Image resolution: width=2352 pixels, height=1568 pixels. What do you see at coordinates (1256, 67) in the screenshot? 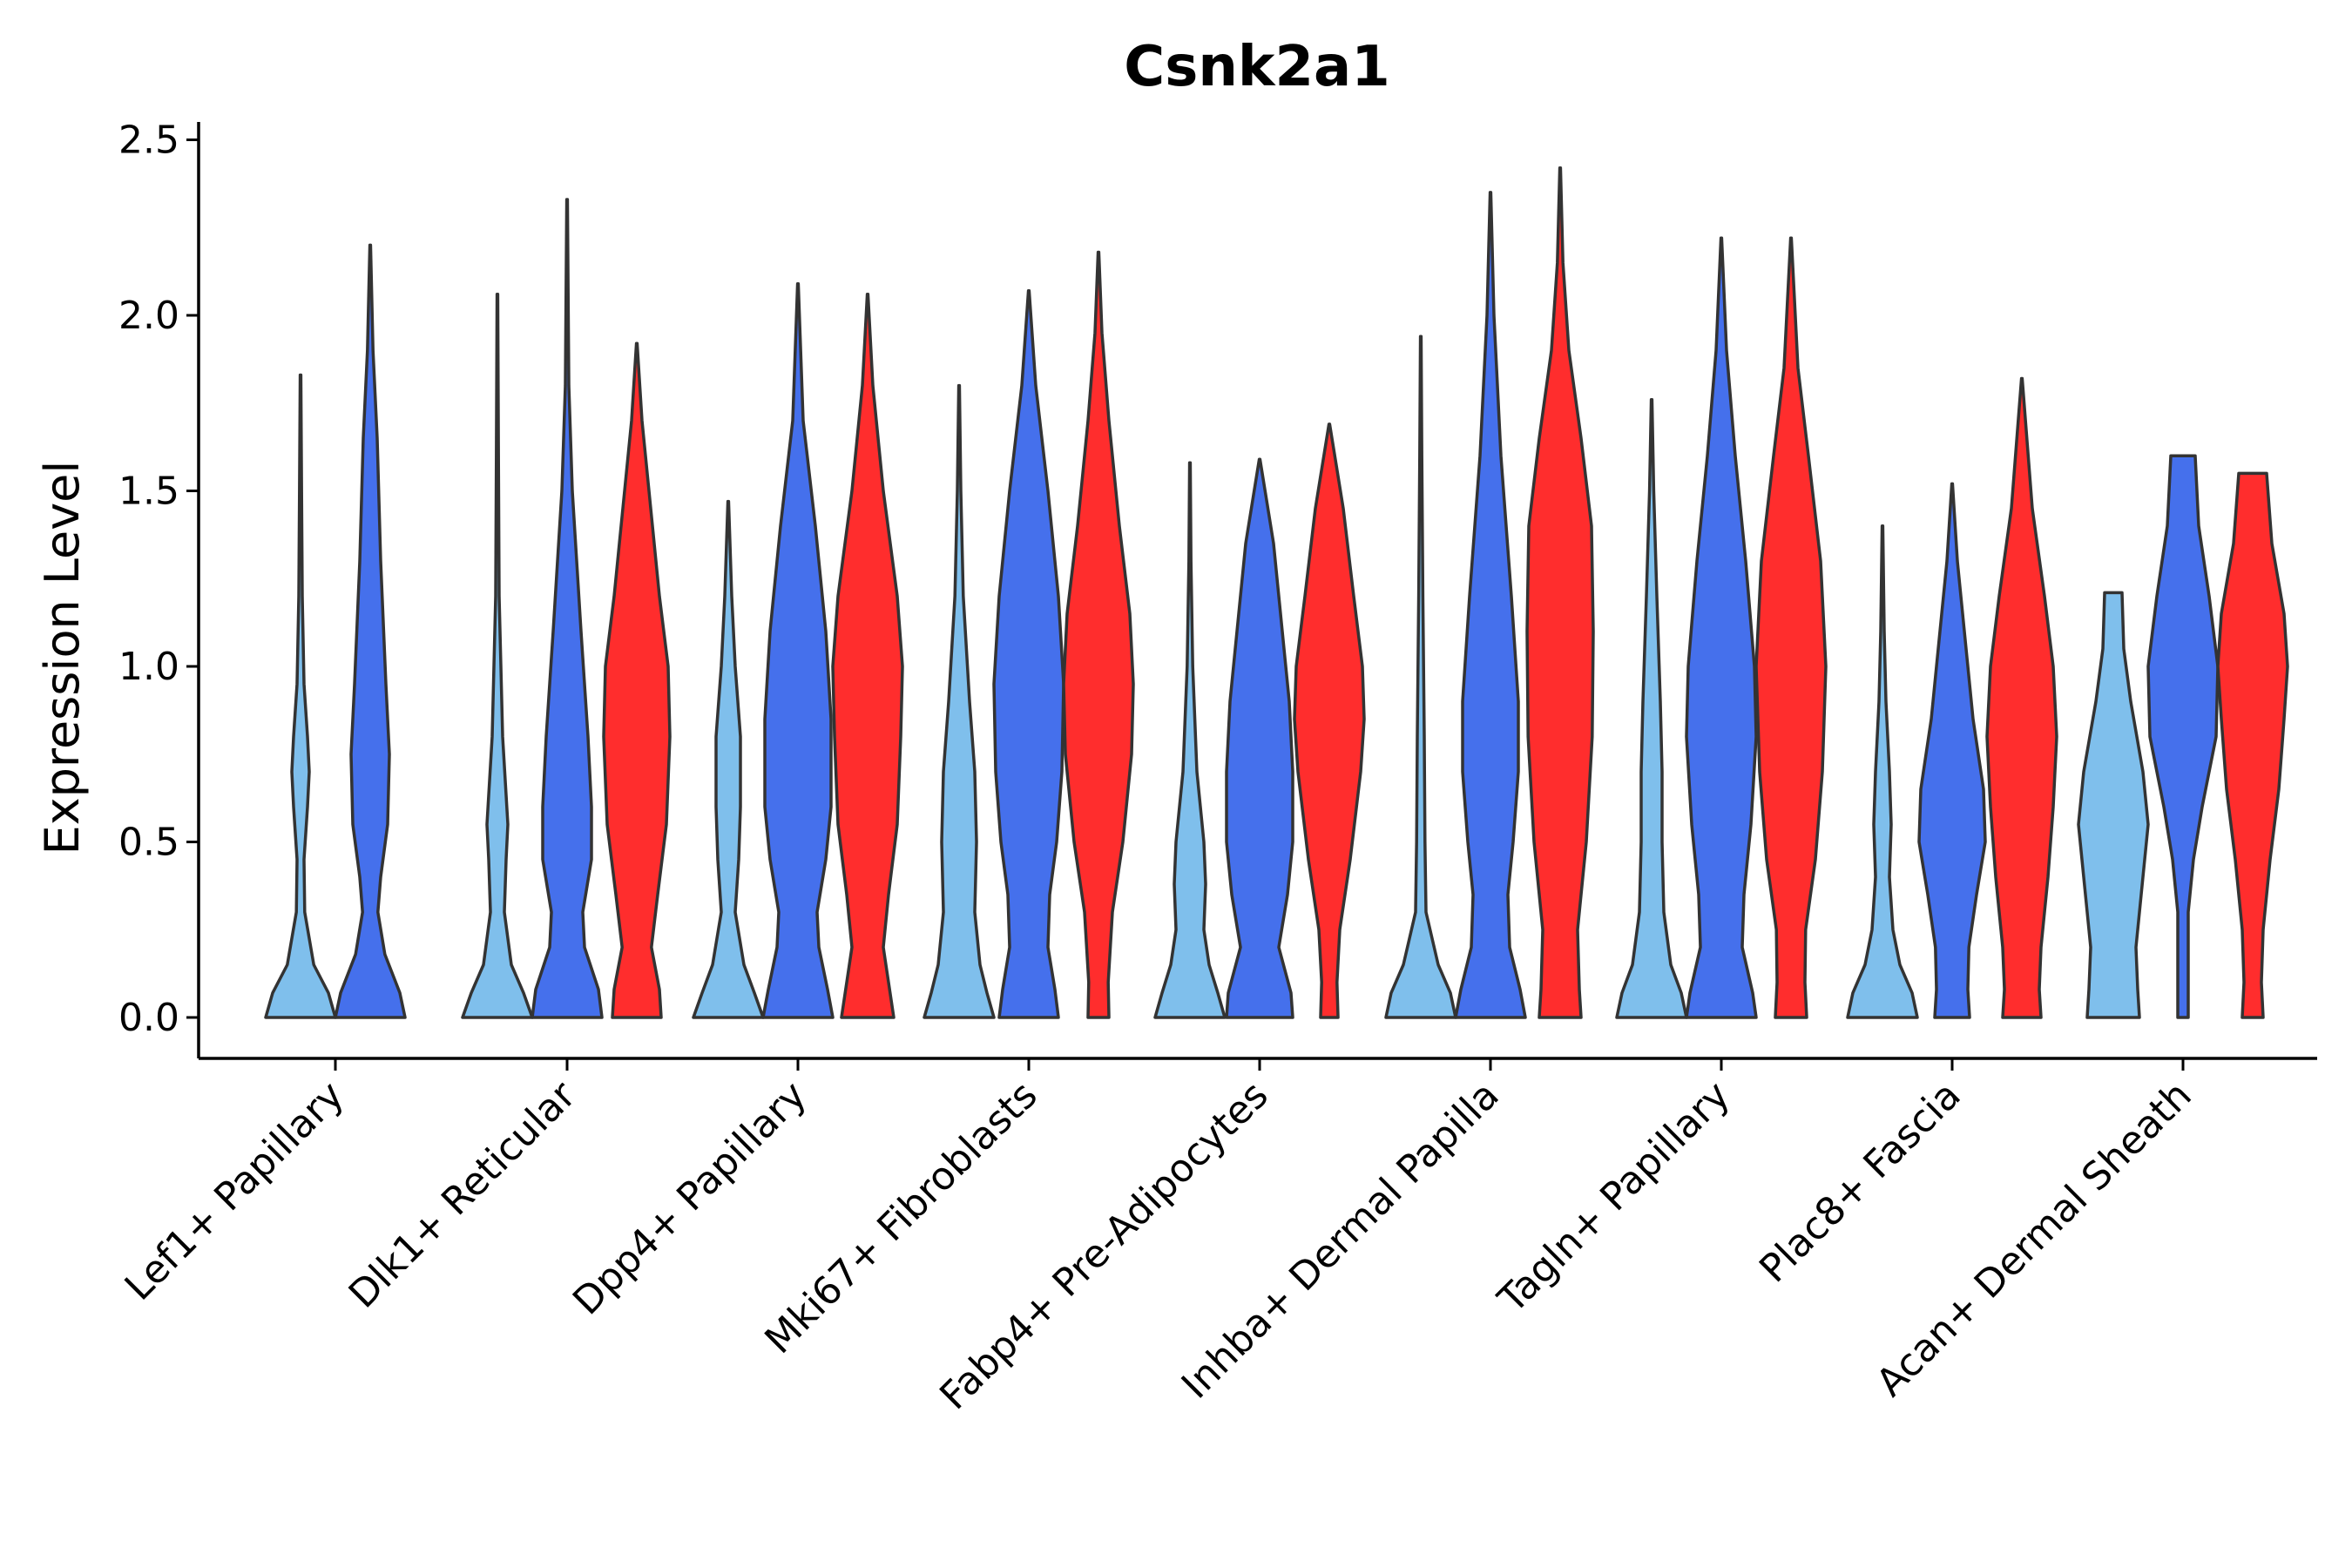
I see `chart-title: Csnk2a1` at bounding box center [1256, 67].